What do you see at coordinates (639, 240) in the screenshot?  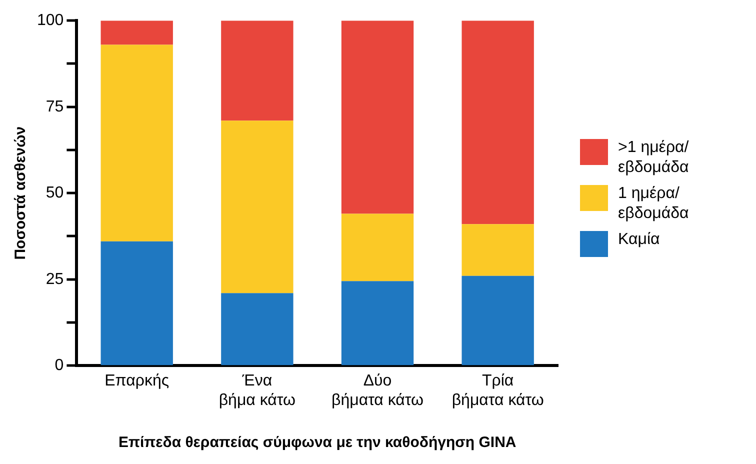 I see `legend-label: Καμία` at bounding box center [639, 240].